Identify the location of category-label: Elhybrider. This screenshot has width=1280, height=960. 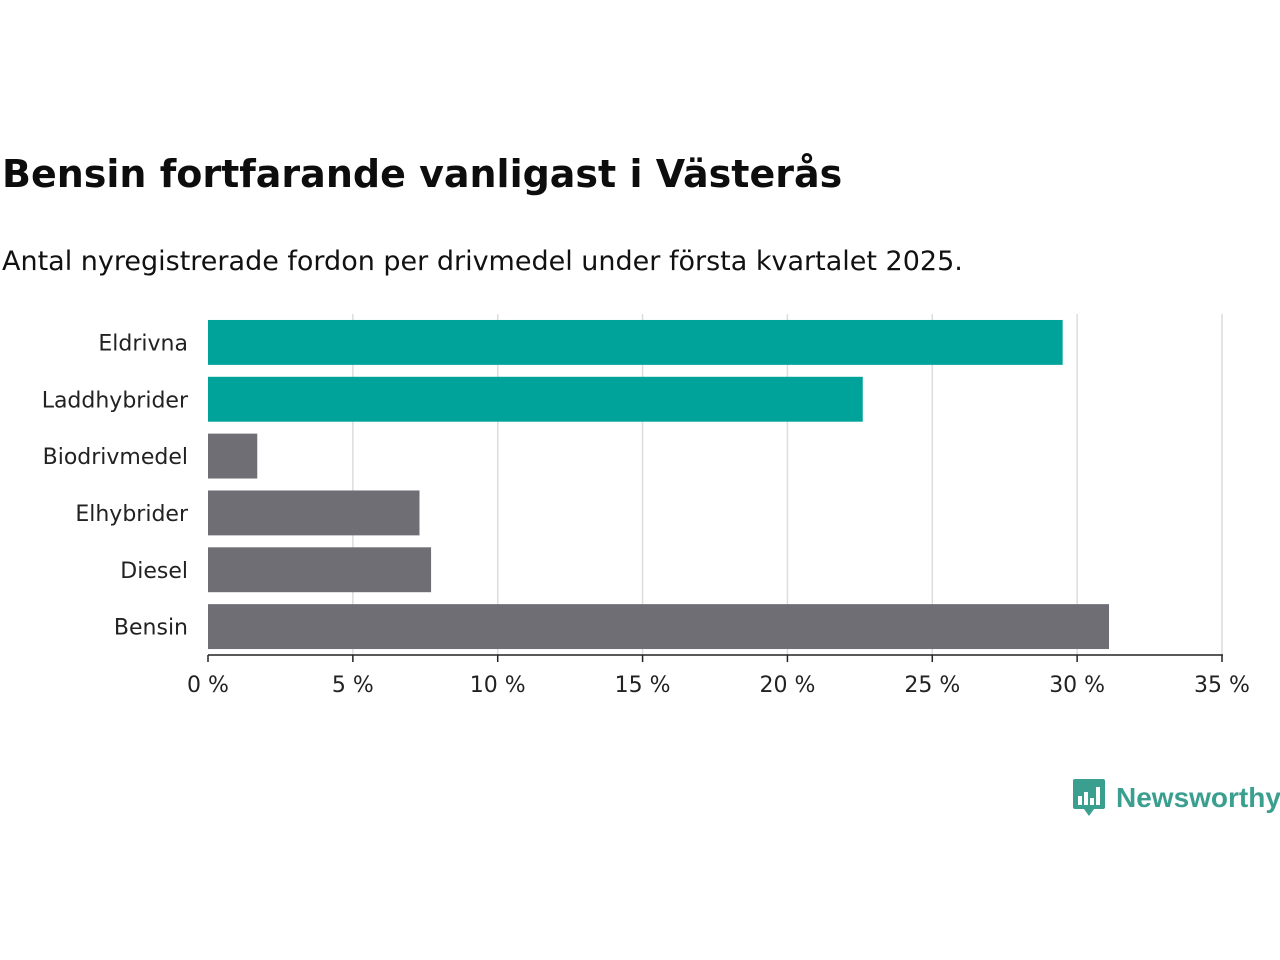
(132, 514).